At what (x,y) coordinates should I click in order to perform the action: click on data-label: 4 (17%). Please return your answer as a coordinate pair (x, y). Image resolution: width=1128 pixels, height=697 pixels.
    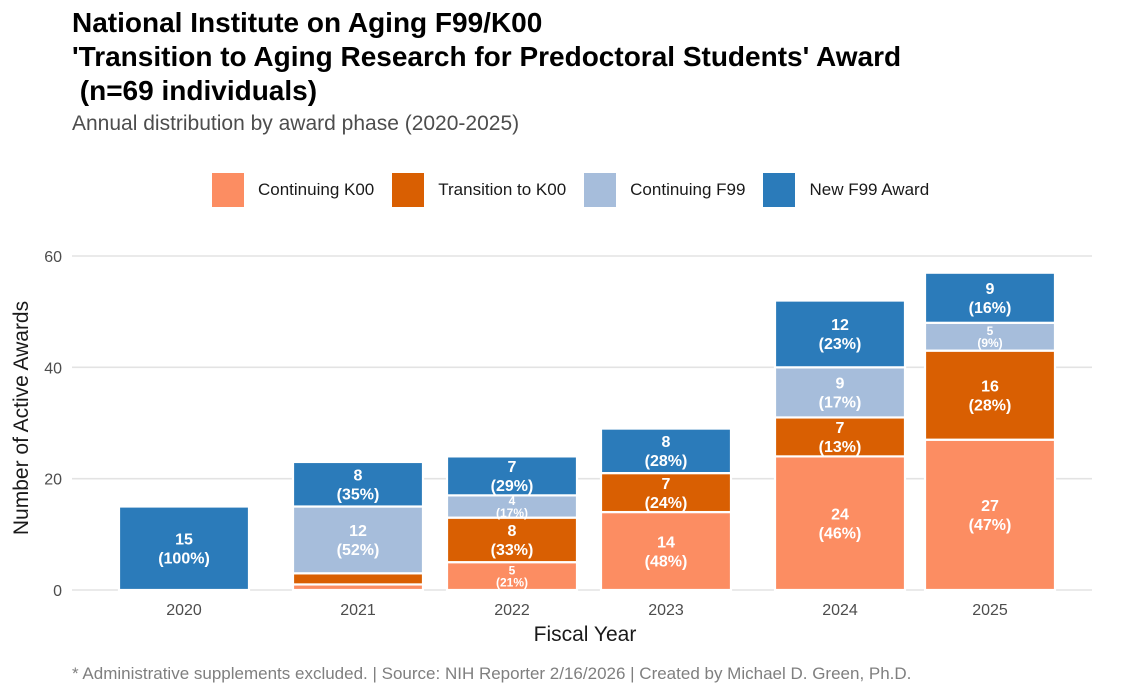
    Looking at the image, I should click on (512, 507).